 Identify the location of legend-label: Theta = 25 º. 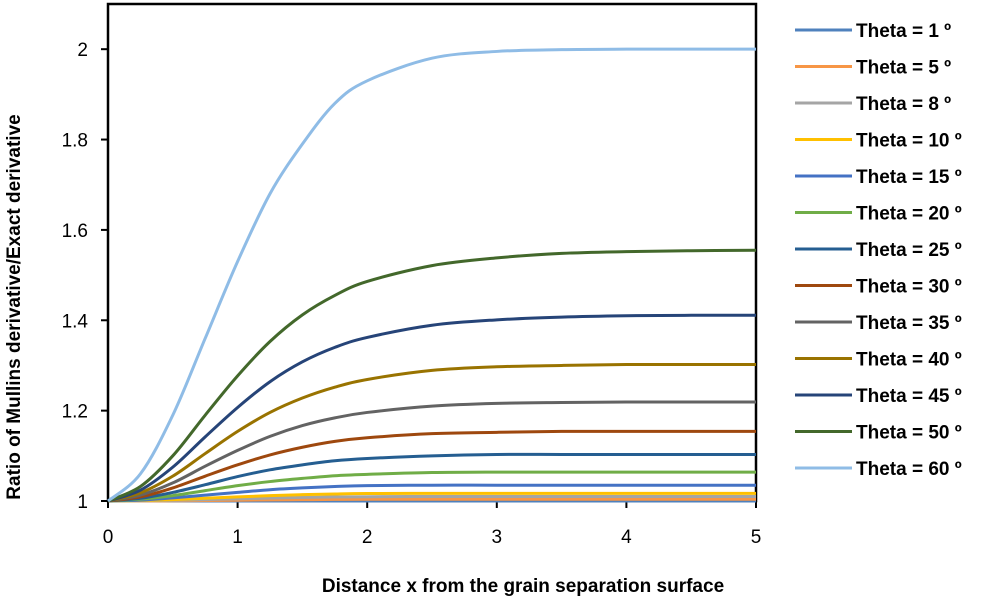
(909, 250).